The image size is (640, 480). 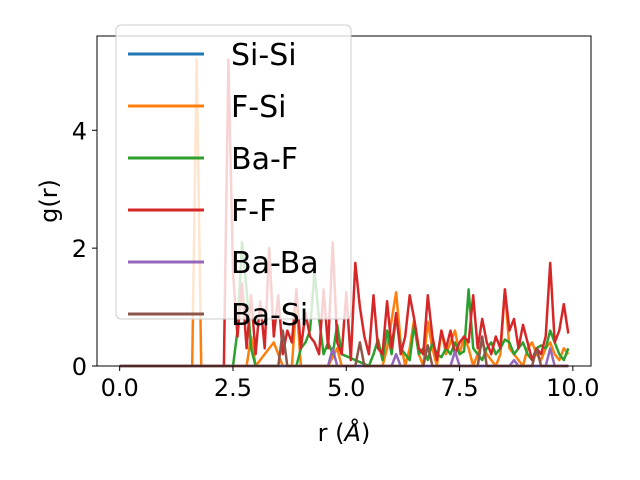 I want to click on x-axis-ticks: 0.0 2.5 5.0 7.5 10.0, so click(x=350, y=384).